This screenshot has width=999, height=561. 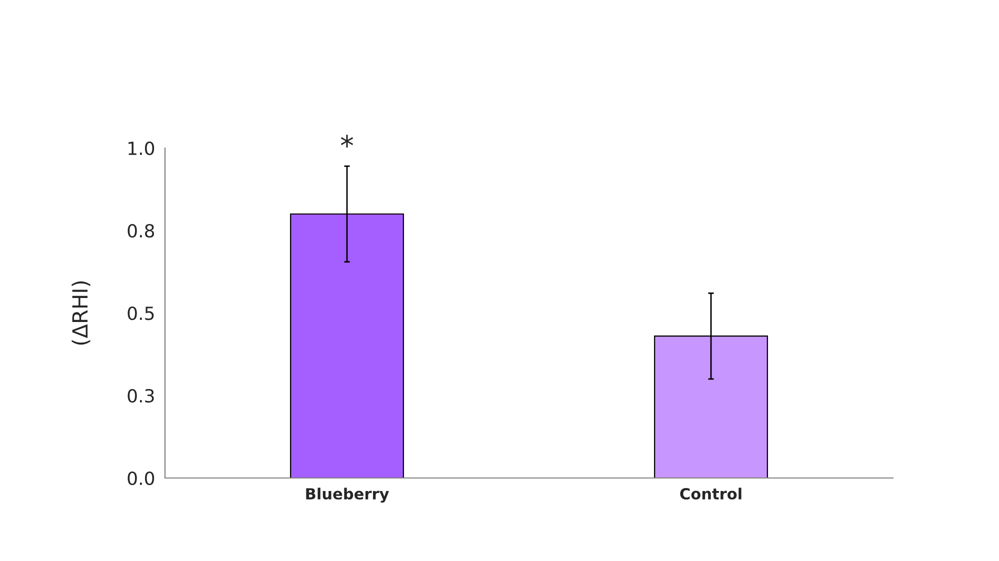 I want to click on y-tick-label: 0.8, so click(x=141, y=231).